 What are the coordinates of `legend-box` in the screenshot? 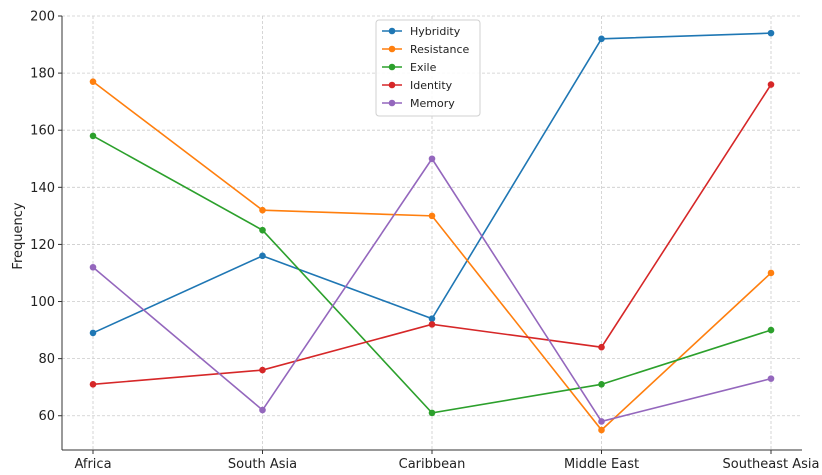 It's located at (428, 68).